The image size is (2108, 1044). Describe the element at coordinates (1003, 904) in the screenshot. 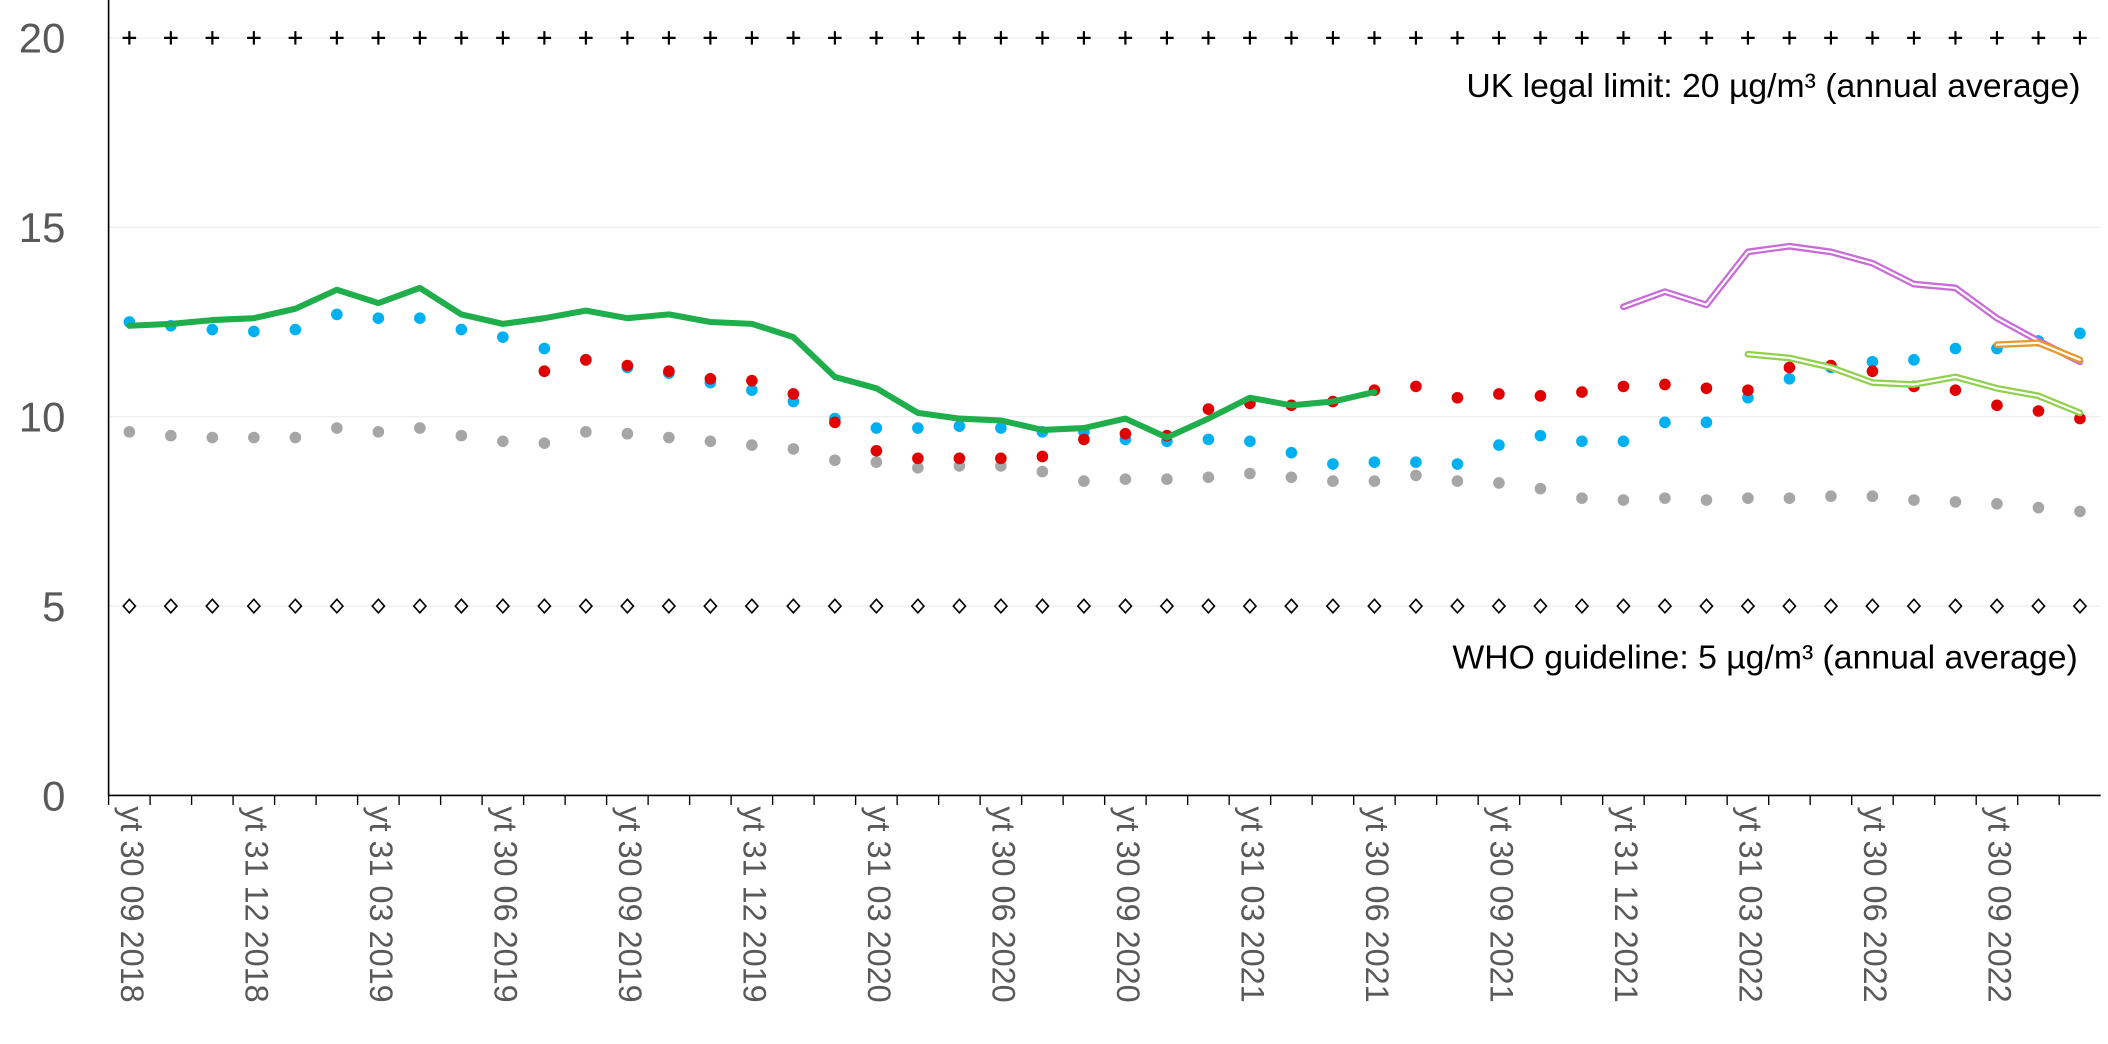

I see `x-tick-label: yt 30 06 2020` at that location.